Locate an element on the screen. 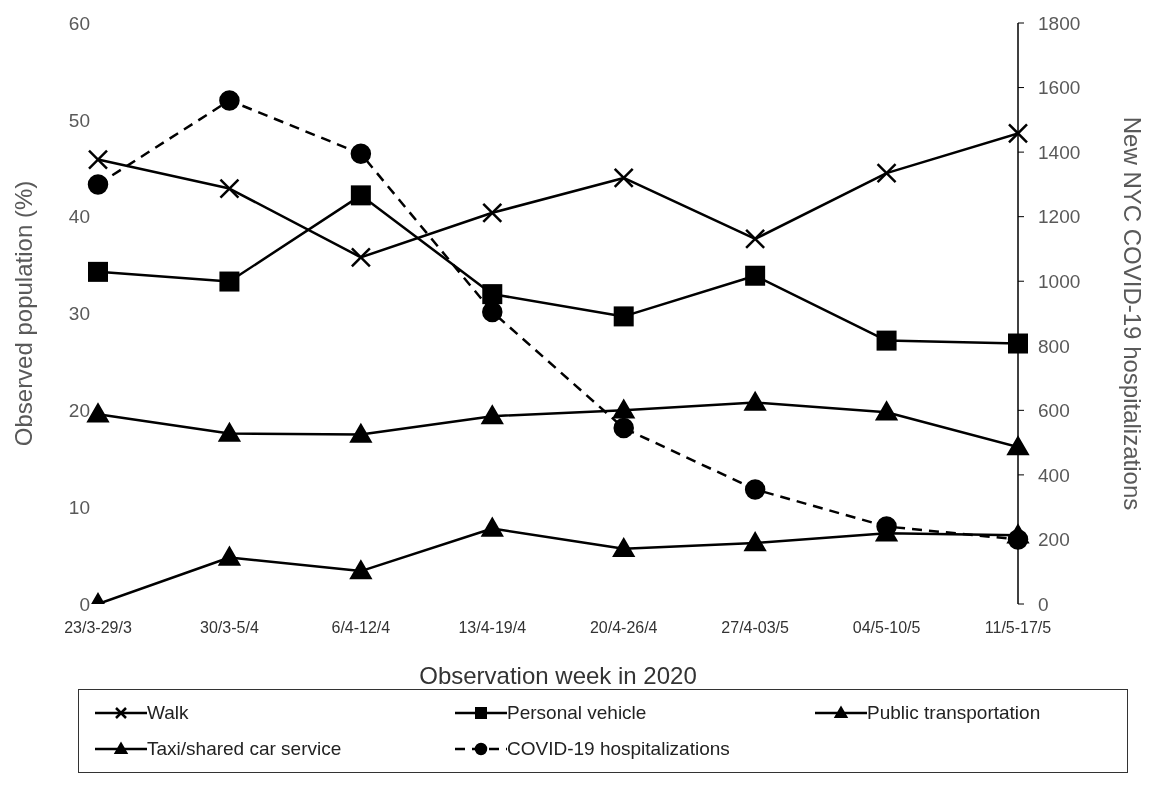 Image resolution: width=1158 pixels, height=793 pixels. y2-tick-label: 200 is located at coordinates (1054, 540).